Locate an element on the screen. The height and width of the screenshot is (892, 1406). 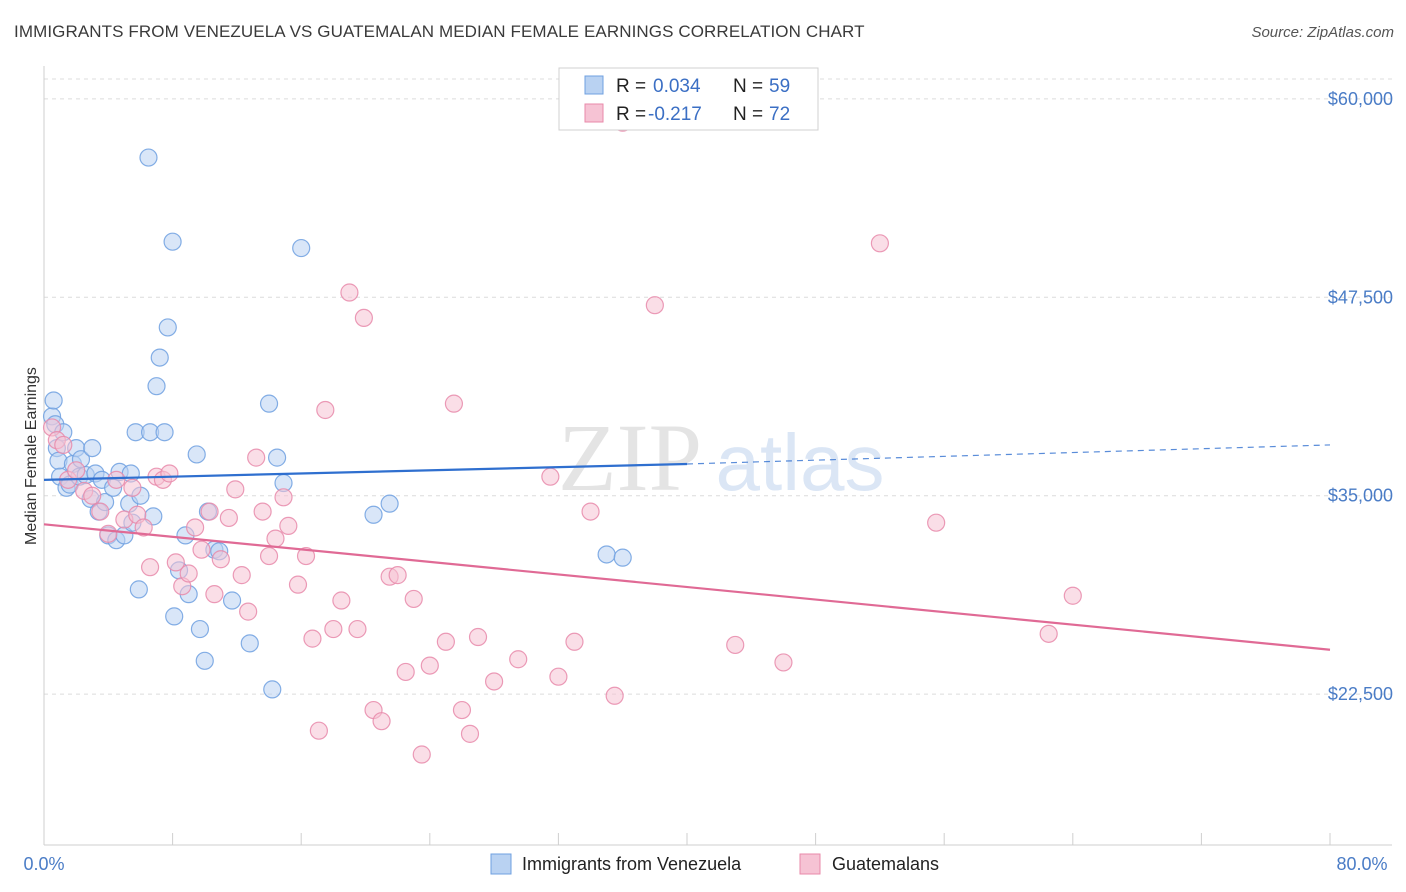
legend-n-label-venezuela: N = is located at coordinates (748, 86).